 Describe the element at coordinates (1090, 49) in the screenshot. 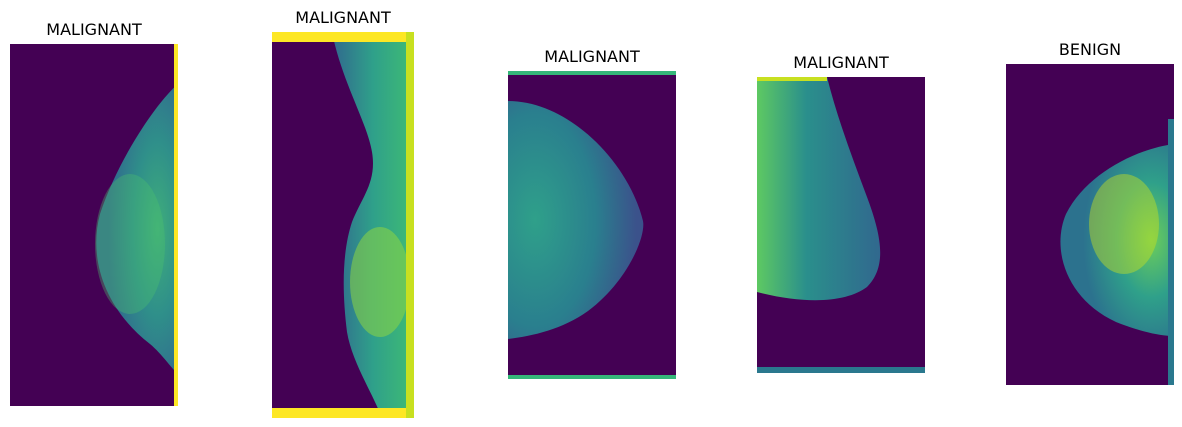

I see `panel-5-title: BENIGN` at that location.